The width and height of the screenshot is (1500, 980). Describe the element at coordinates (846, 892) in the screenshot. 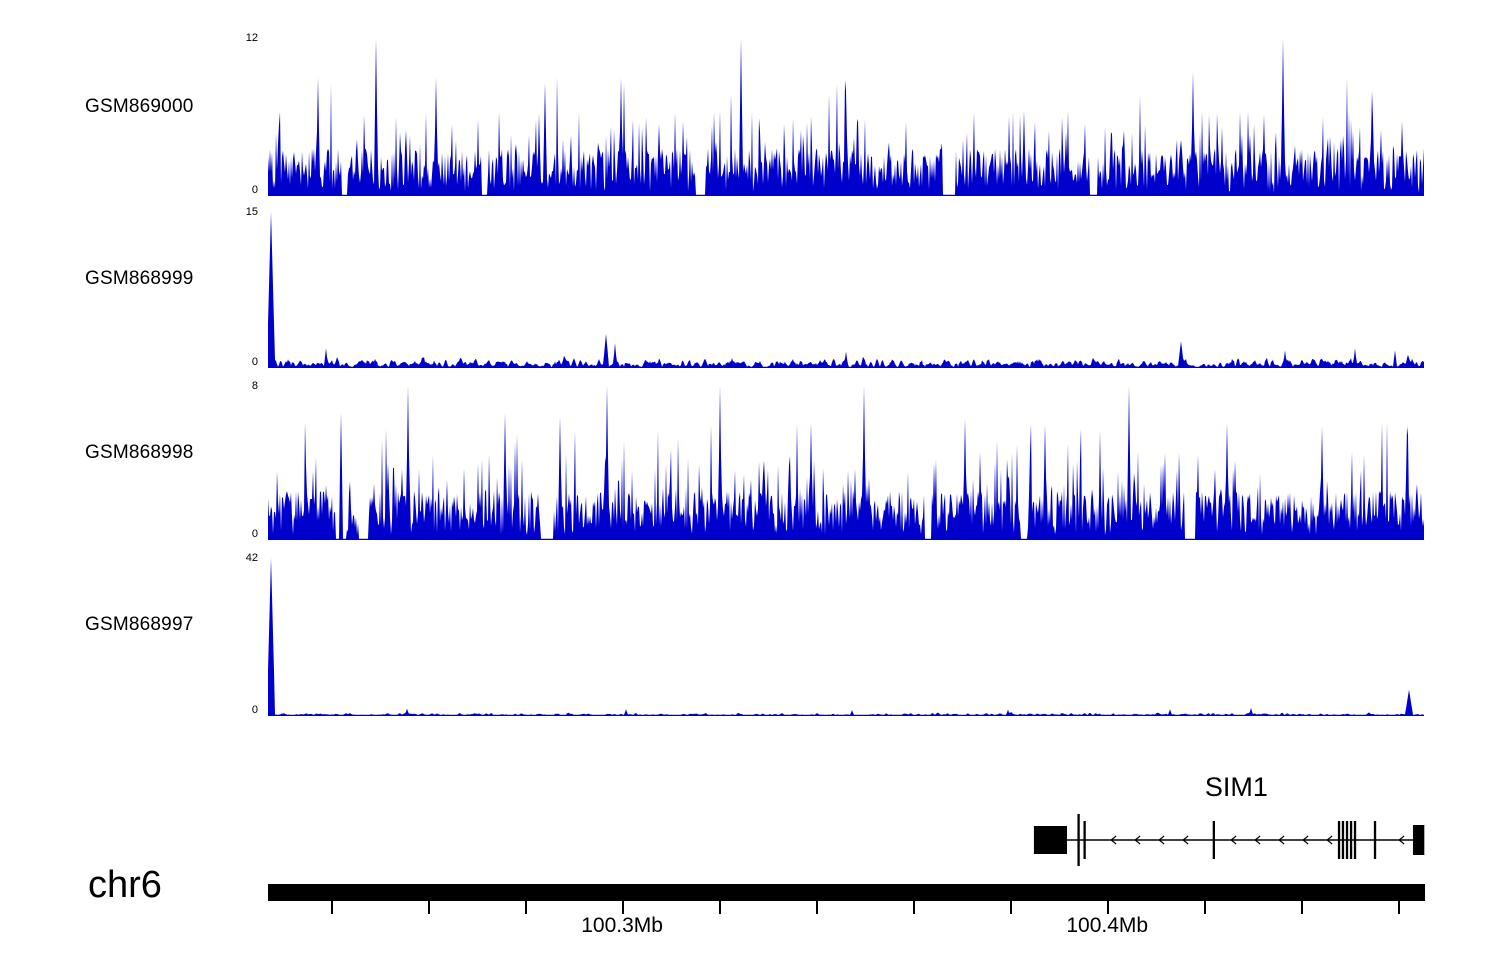

I see `chromosome-bar` at that location.